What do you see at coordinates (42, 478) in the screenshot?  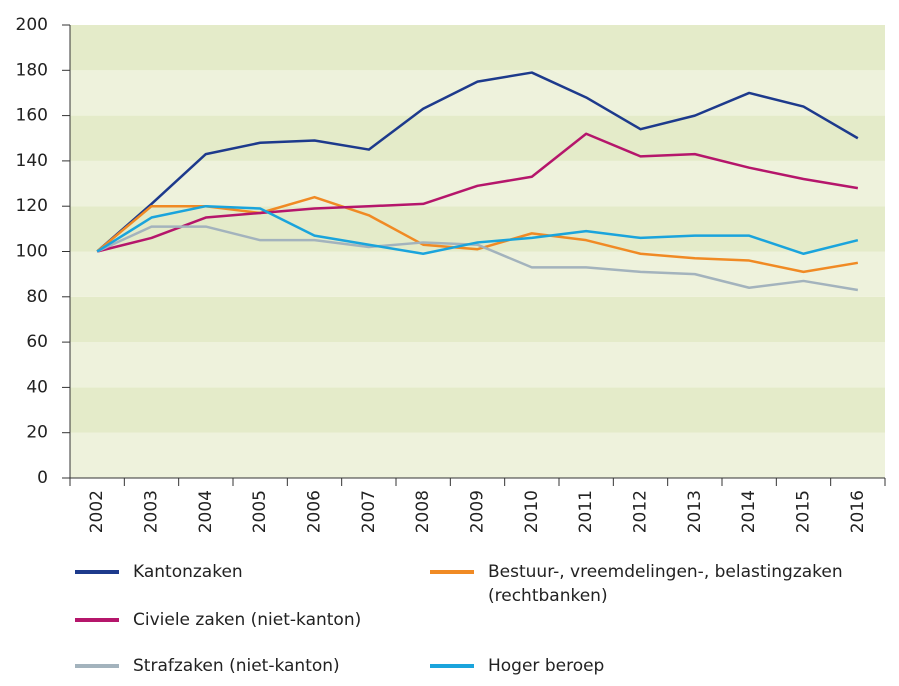 I see `y-tick-label: 0` at bounding box center [42, 478].